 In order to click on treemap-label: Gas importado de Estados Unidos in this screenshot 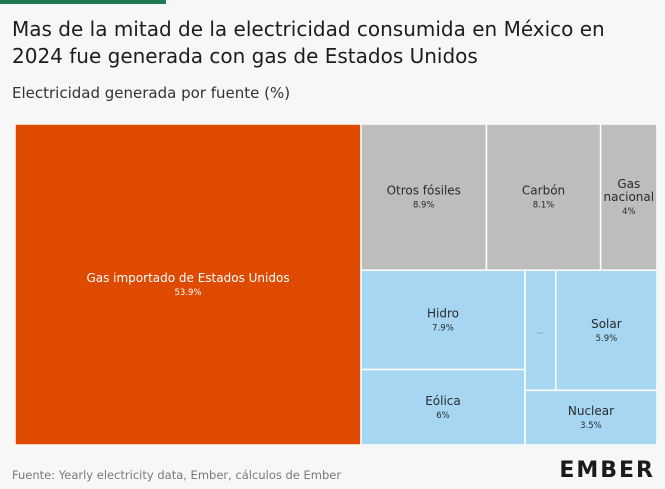, I will do `click(187, 278)`.